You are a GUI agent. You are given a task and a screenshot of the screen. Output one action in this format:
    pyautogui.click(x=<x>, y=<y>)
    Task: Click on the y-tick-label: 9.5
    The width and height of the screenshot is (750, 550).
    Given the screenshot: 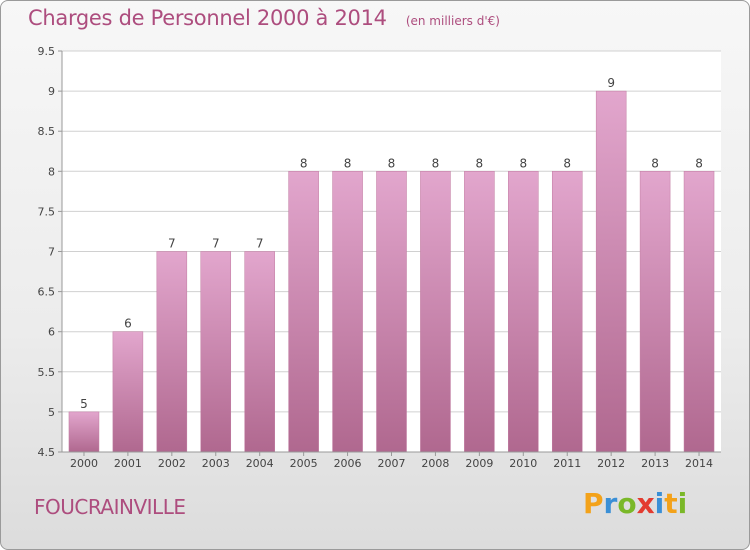 What is the action you would take?
    pyautogui.click(x=47, y=51)
    